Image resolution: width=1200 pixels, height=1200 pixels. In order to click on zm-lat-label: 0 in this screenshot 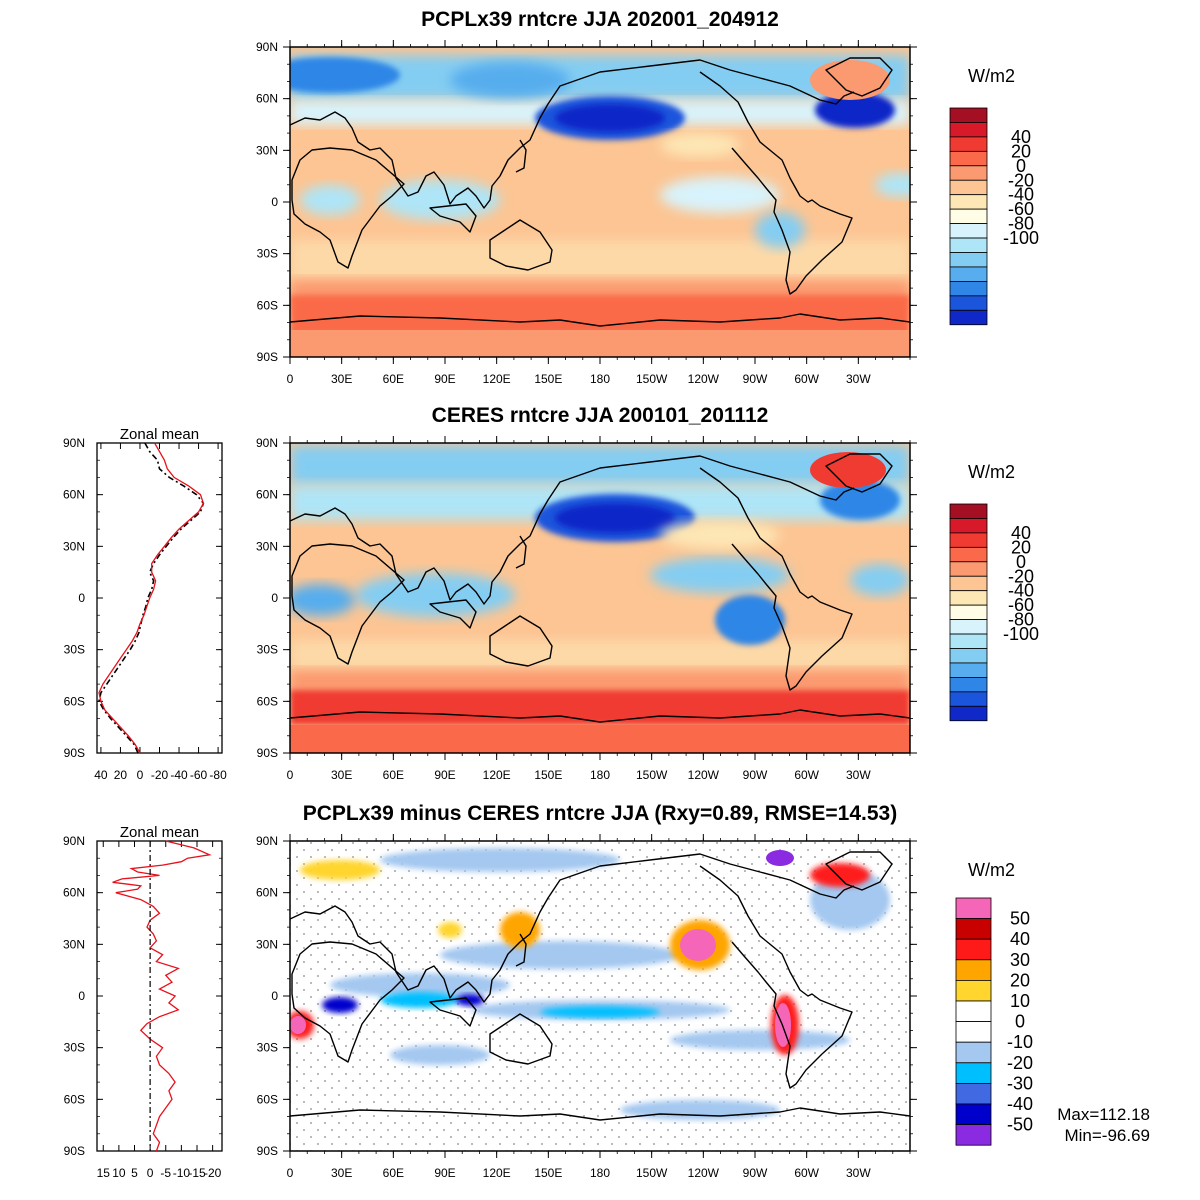, I will do `click(81, 598)`.